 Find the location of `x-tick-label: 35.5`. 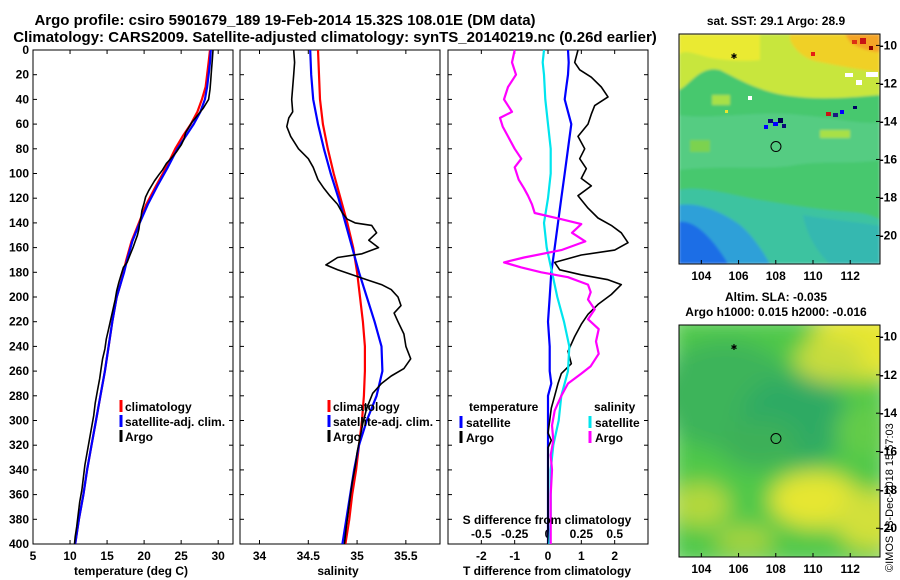

x-tick-label: 35.5 is located at coordinates (406, 556).